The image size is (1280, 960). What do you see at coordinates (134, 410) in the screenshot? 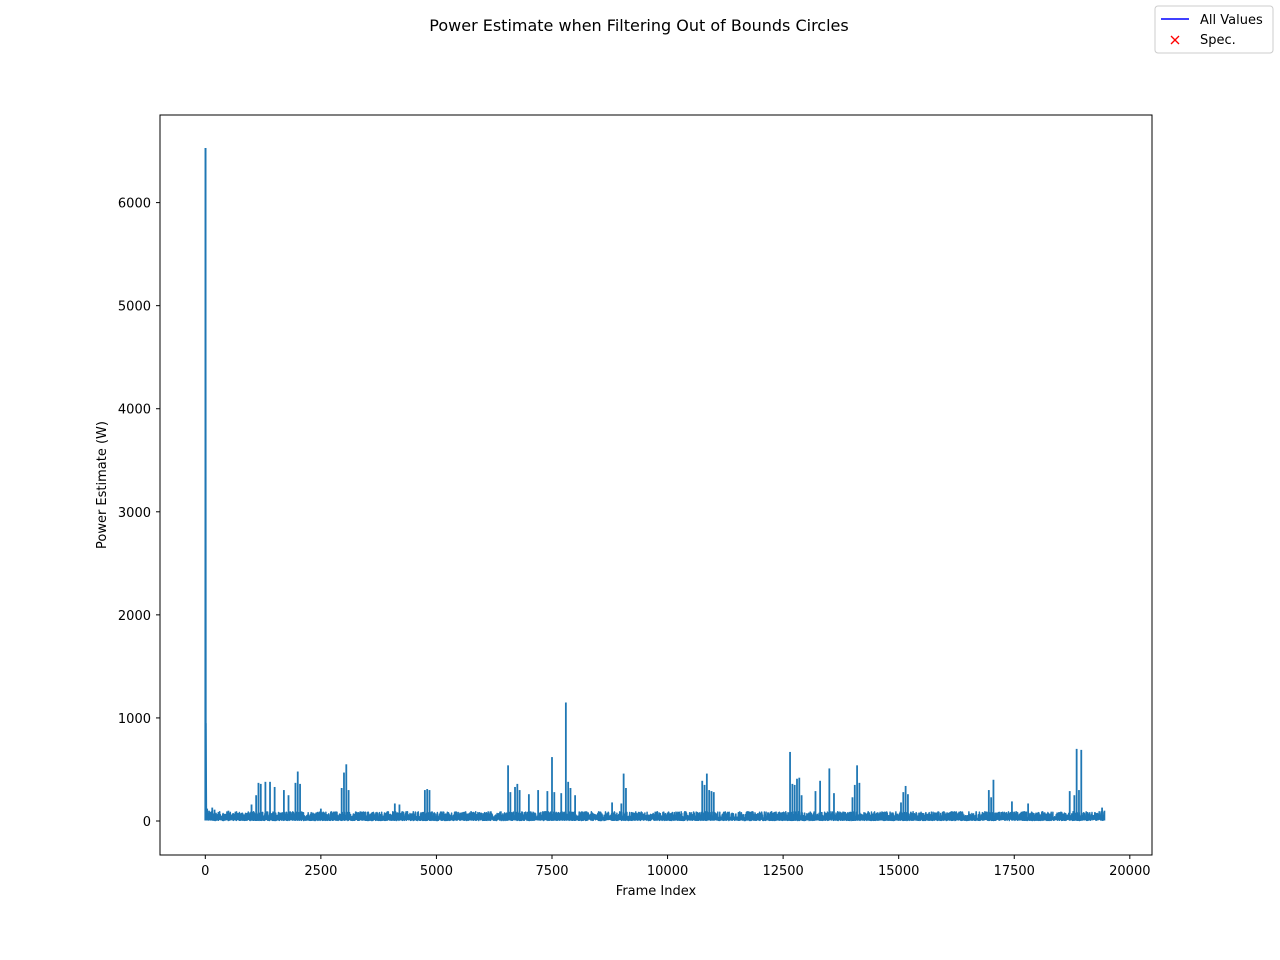
I see `y-tick-label: 4000` at bounding box center [134, 410].